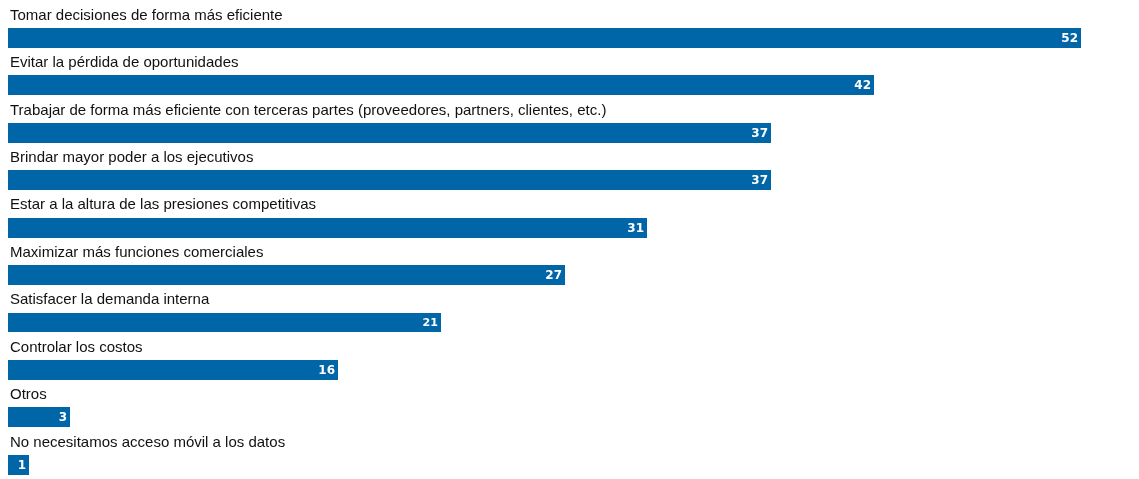 The height and width of the screenshot is (479, 1139). I want to click on y-tick-label: Estar a la altura de las presiones competitivas, so click(163, 203).